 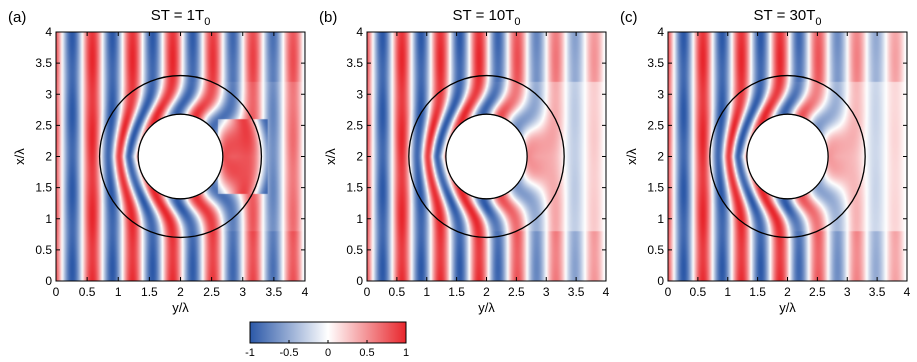 I want to click on colorbar-tick-label: 0, so click(x=328, y=353).